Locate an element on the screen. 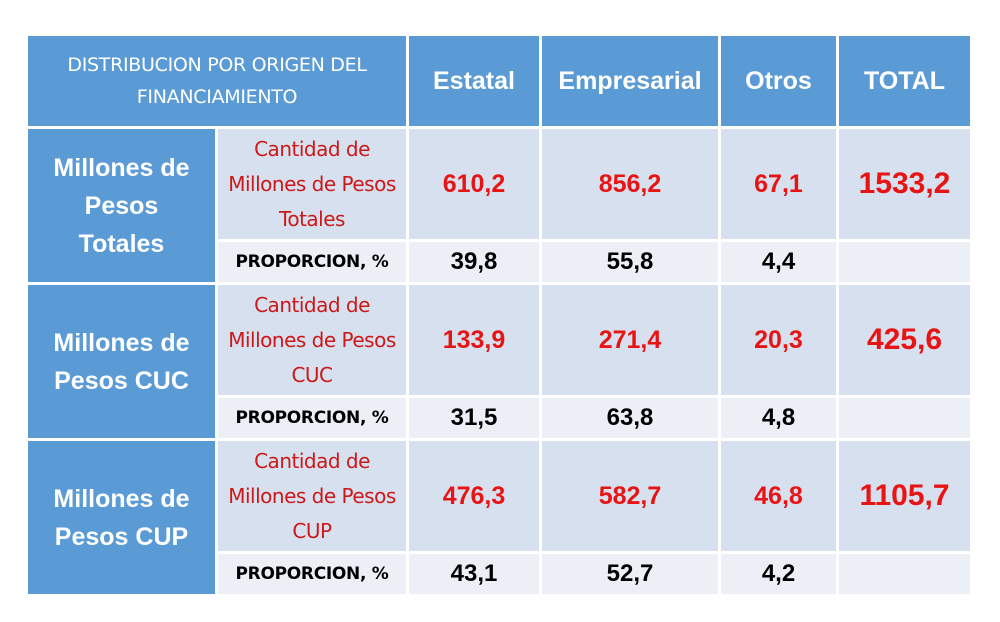 The width and height of the screenshot is (1000, 622). group-label-line: Pesos CUC is located at coordinates (121, 380).